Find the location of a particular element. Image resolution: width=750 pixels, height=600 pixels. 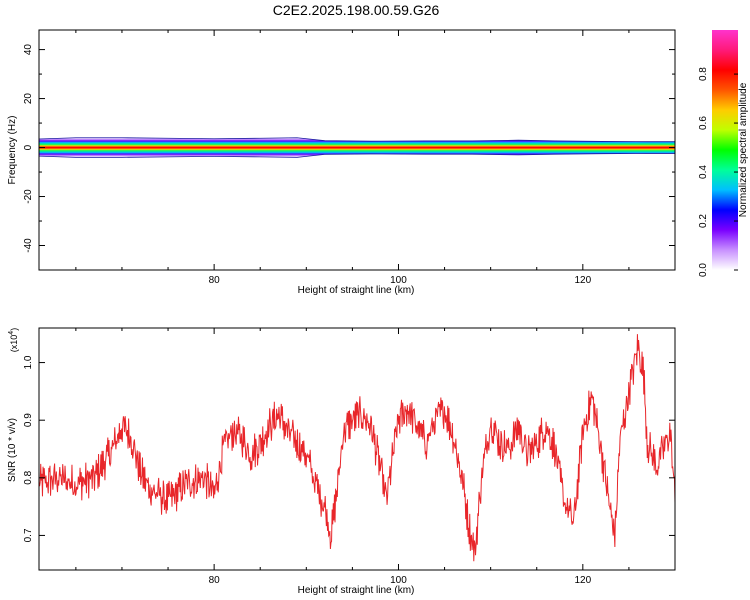

y-tick-label: 1.0 is located at coordinates (28, 362).